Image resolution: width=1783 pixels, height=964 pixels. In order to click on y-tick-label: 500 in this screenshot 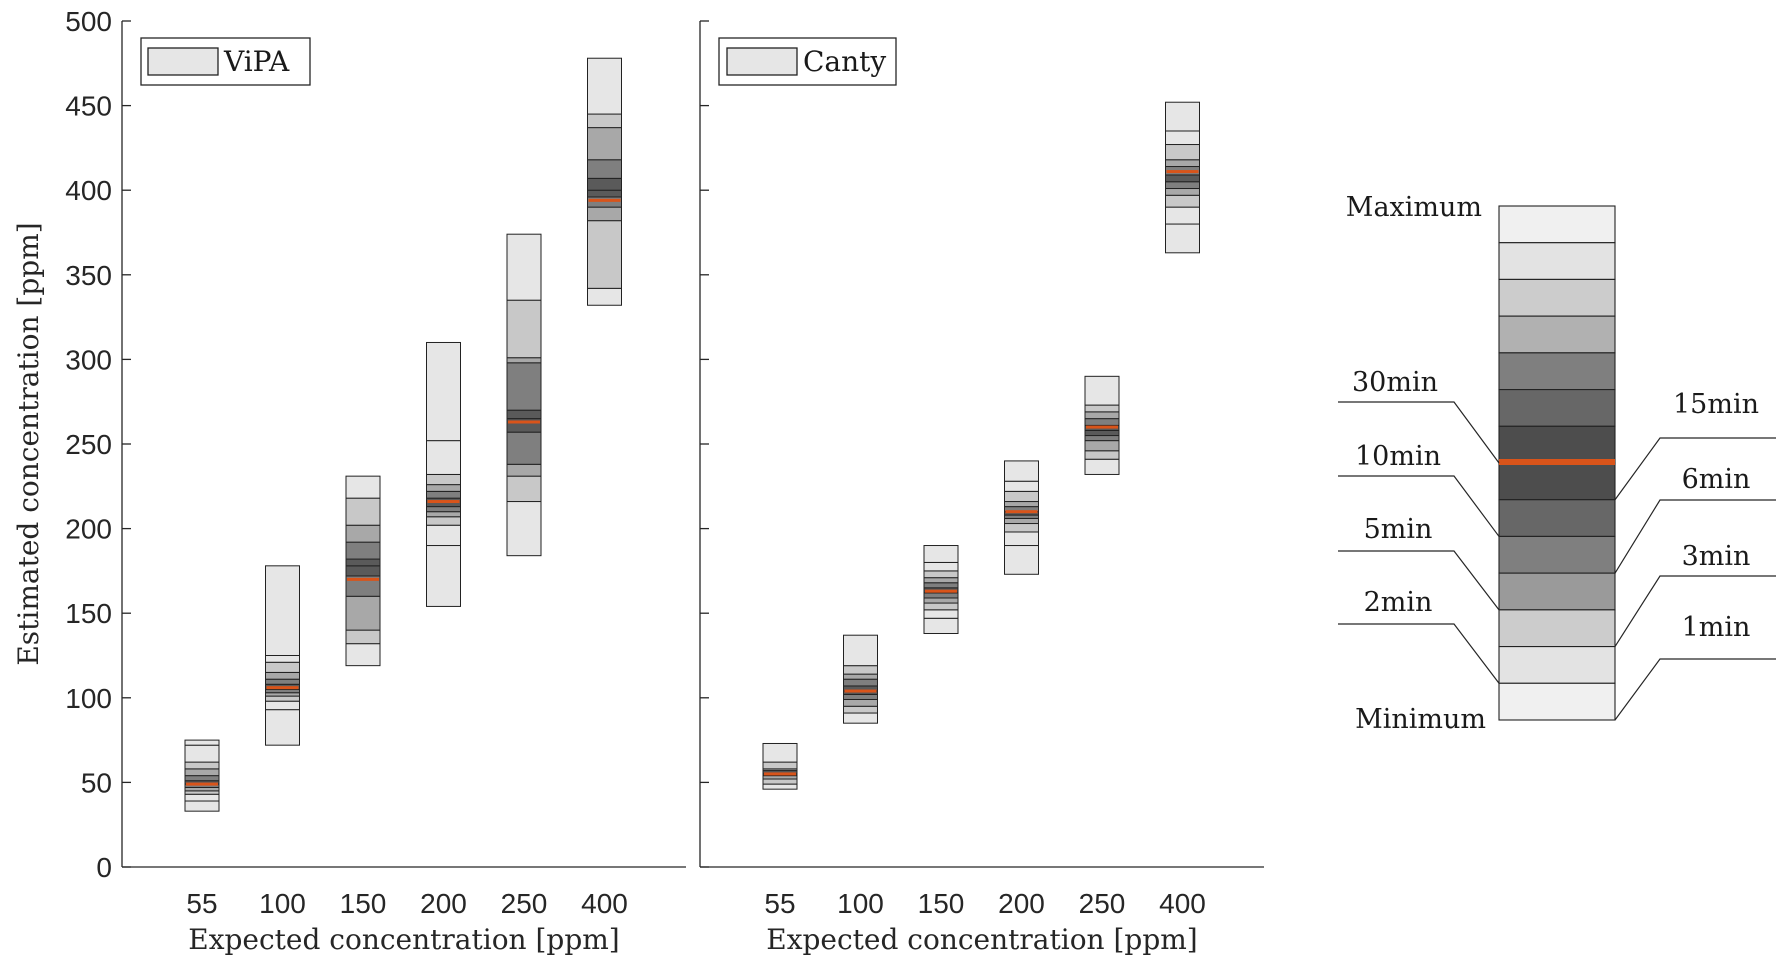, I will do `click(88, 21)`.